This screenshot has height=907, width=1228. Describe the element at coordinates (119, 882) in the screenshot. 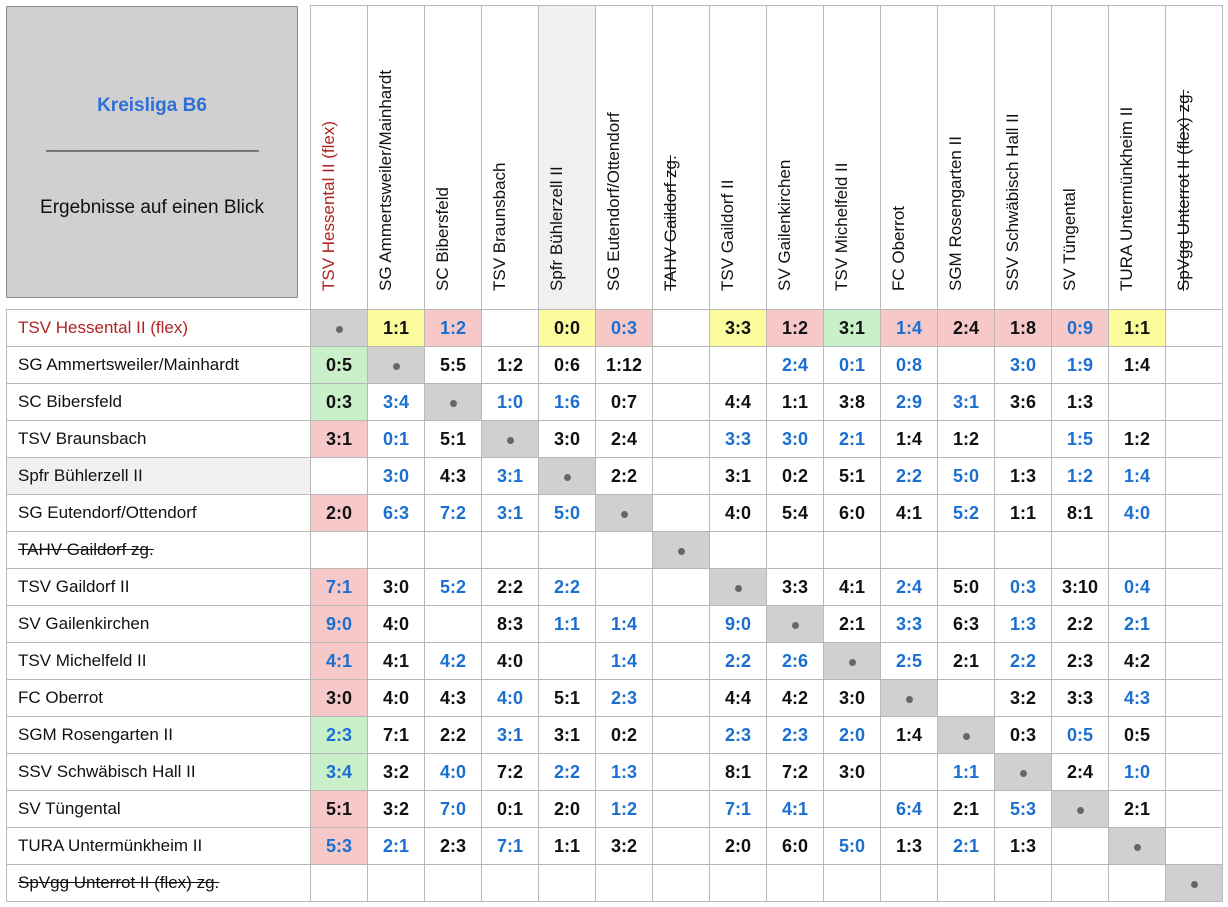

I see `row-header: SpVgg Unterrot II (flex) zg.` at that location.